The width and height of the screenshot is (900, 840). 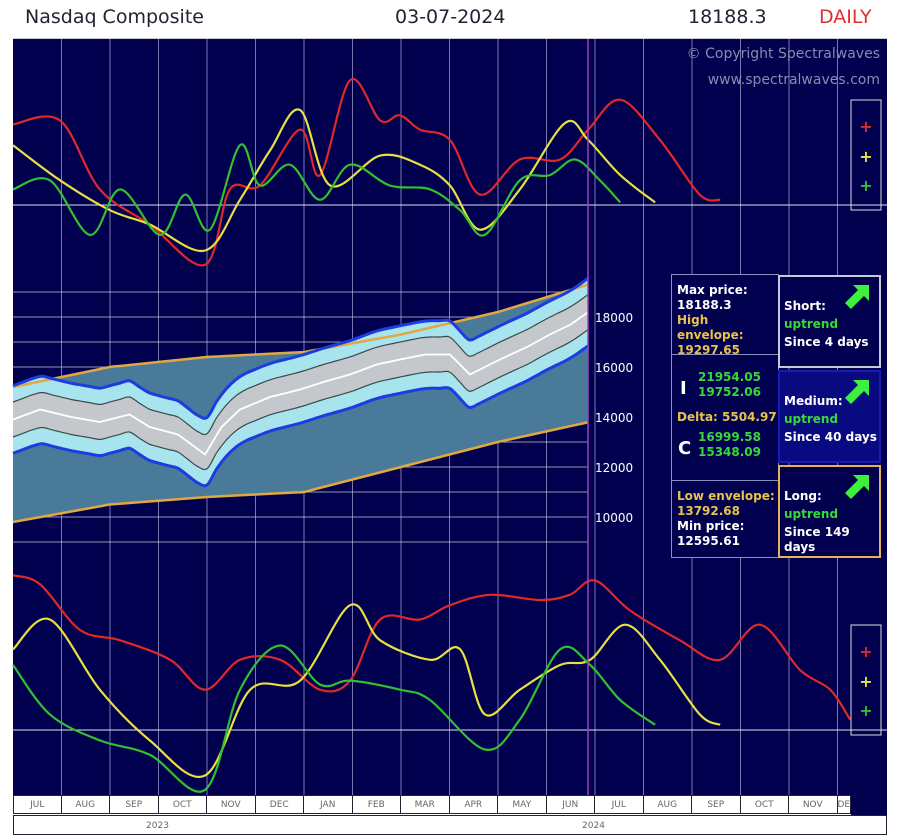 What do you see at coordinates (157, 825) in the screenshot?
I see `year-label-2023: 2023` at bounding box center [157, 825].